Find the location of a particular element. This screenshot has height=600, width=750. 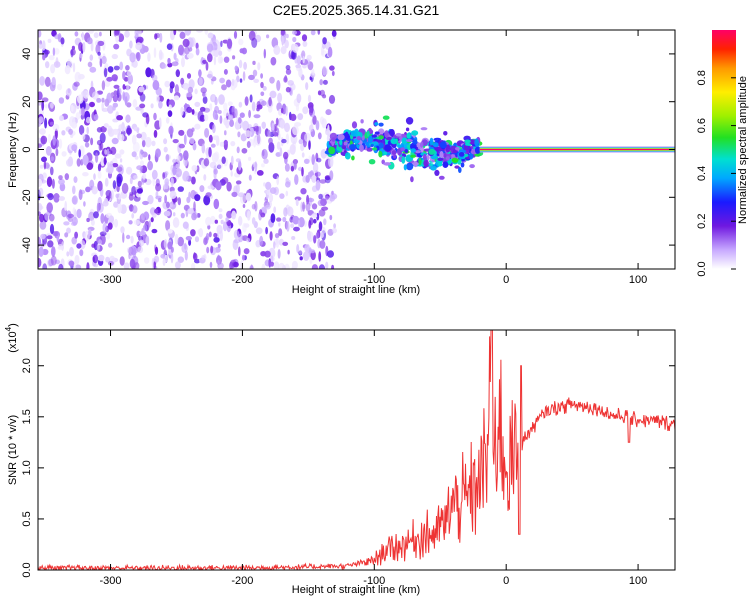

colorbar-tick-label: 0.8 is located at coordinates (702, 77).